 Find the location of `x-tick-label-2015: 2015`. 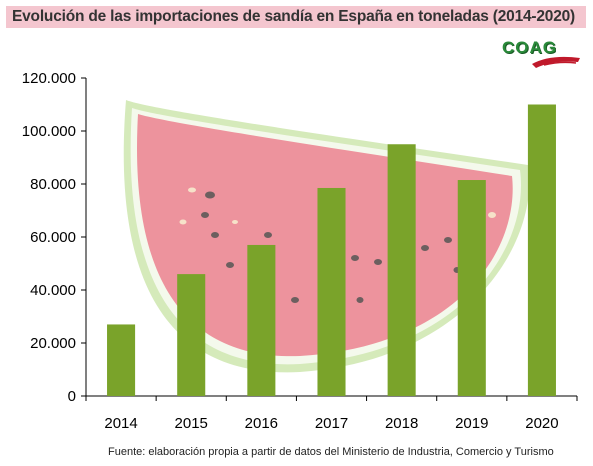

x-tick-label-2015: 2015 is located at coordinates (191, 423).